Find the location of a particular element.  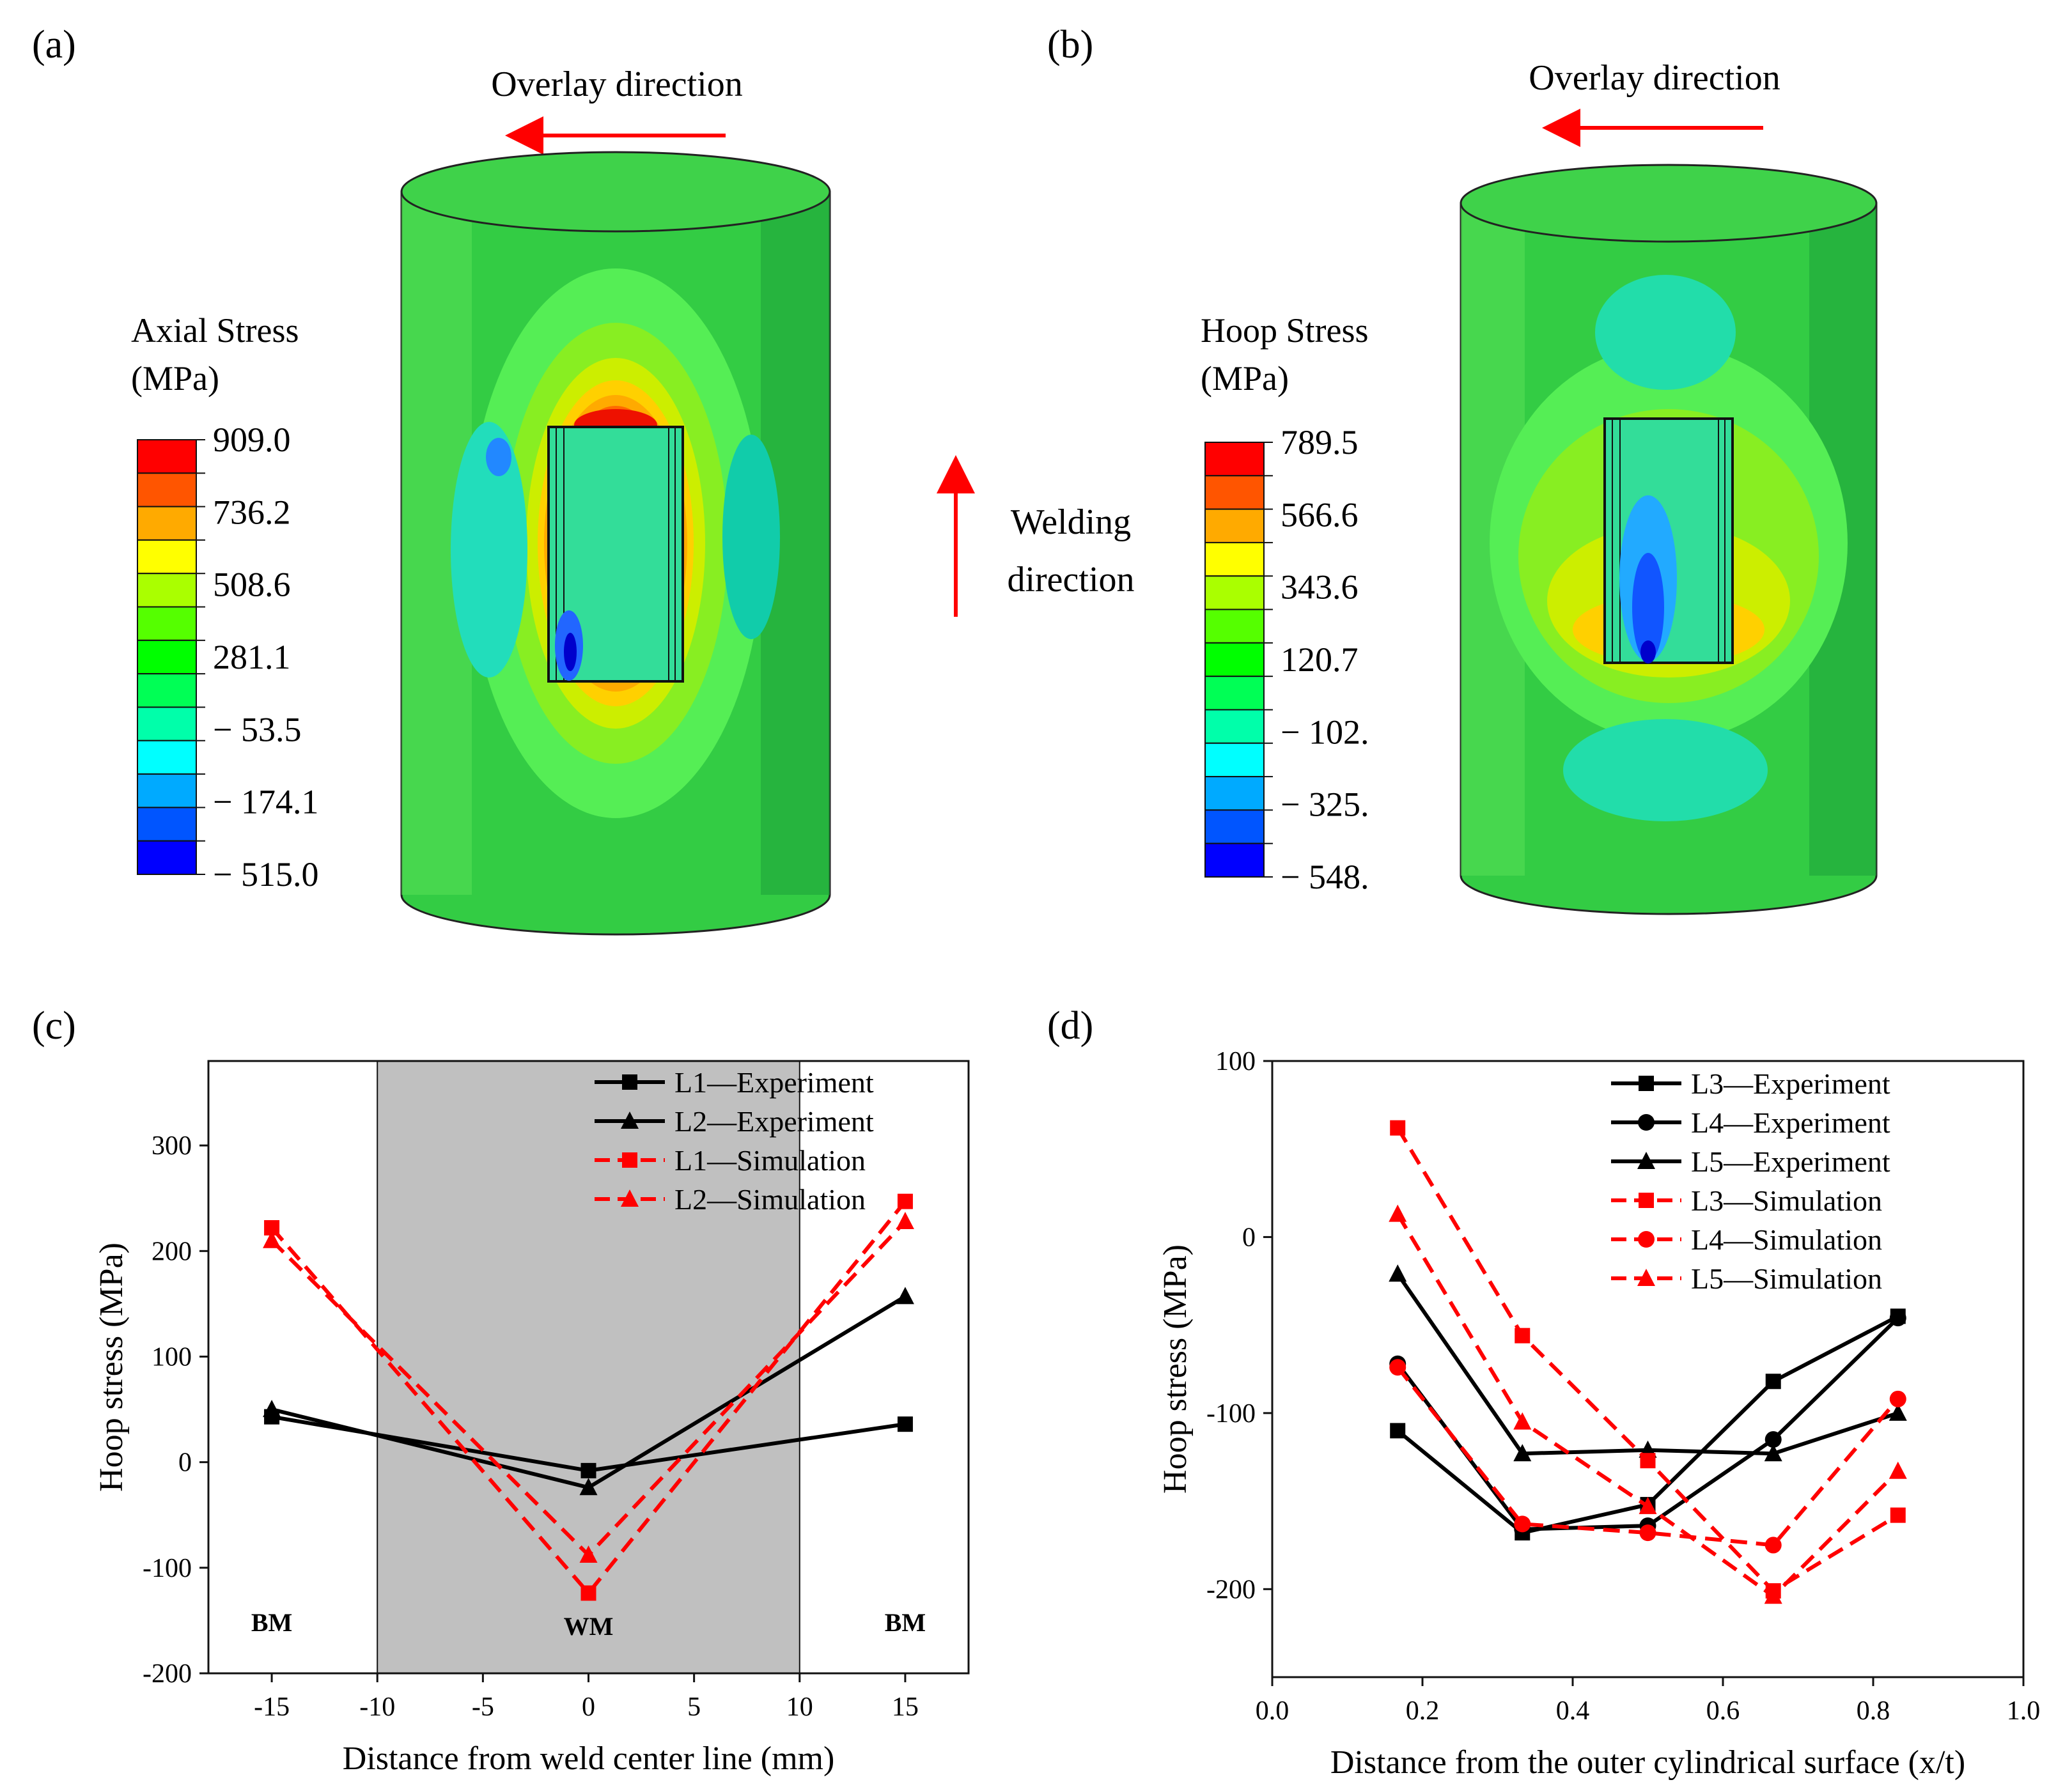

chart-c-yaxis-title: Hoop stress (MPa) is located at coordinates (112, 1367).